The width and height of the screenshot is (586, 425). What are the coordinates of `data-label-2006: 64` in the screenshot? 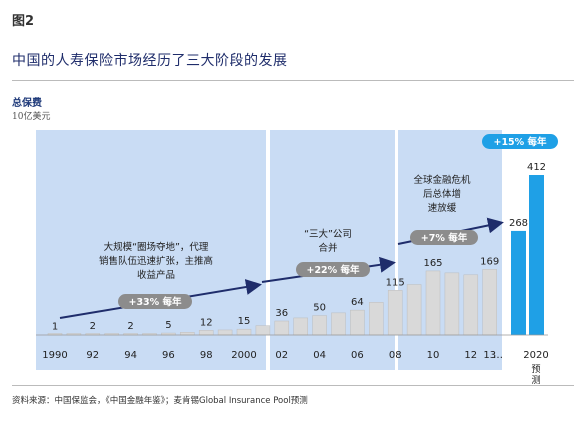 It's located at (357, 302).